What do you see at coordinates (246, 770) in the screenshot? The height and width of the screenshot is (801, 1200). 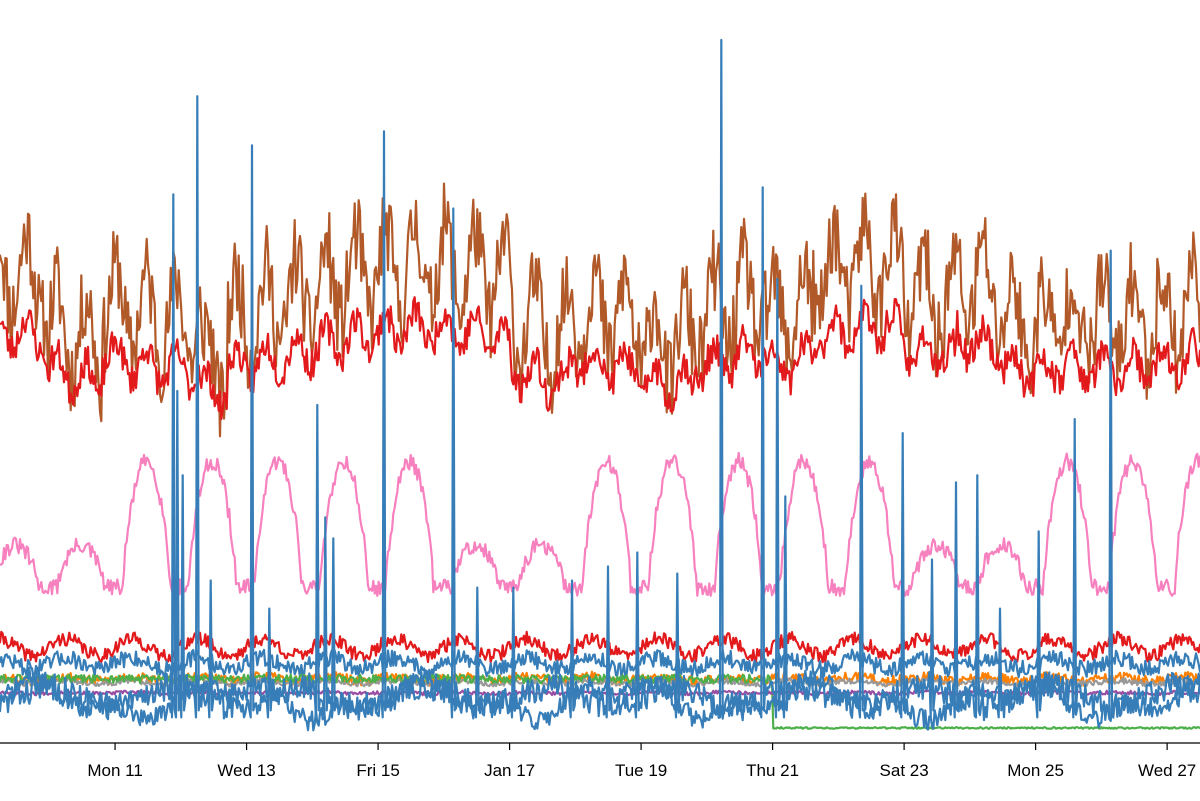 I see `x-tick-label: Wed 13` at bounding box center [246, 770].